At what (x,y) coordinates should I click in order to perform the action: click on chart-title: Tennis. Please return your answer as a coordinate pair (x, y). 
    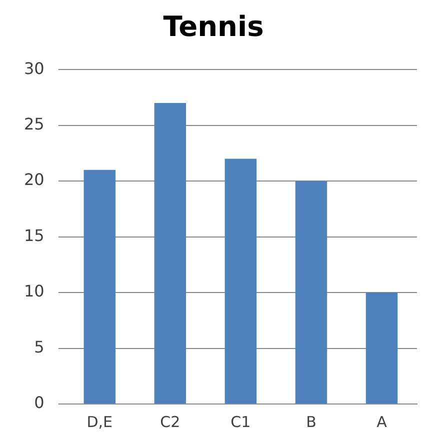
    Looking at the image, I should click on (213, 27).